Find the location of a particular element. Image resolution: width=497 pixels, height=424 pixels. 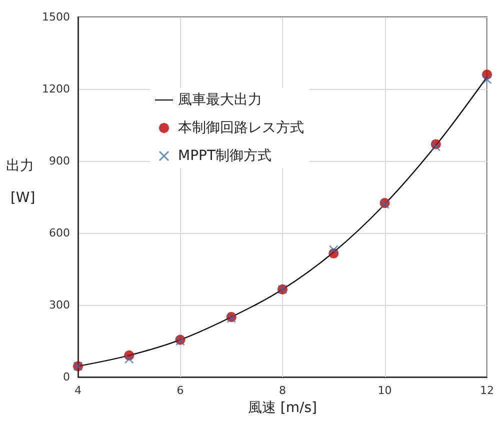

y-tick-label: 1200 is located at coordinates (56, 89).